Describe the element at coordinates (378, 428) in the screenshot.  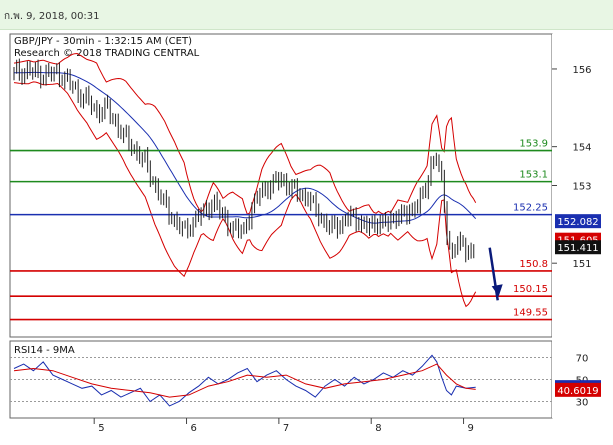
I see `date-tick-label: 8` at that location.